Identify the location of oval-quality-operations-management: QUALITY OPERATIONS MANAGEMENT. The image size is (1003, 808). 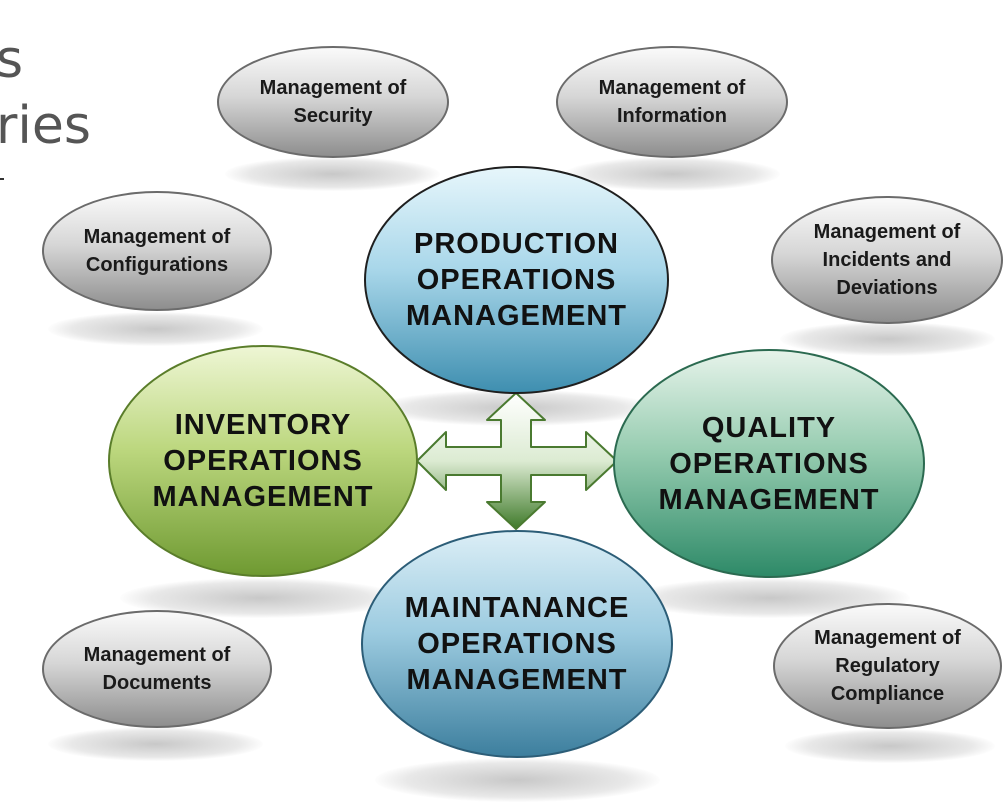
(769, 463).